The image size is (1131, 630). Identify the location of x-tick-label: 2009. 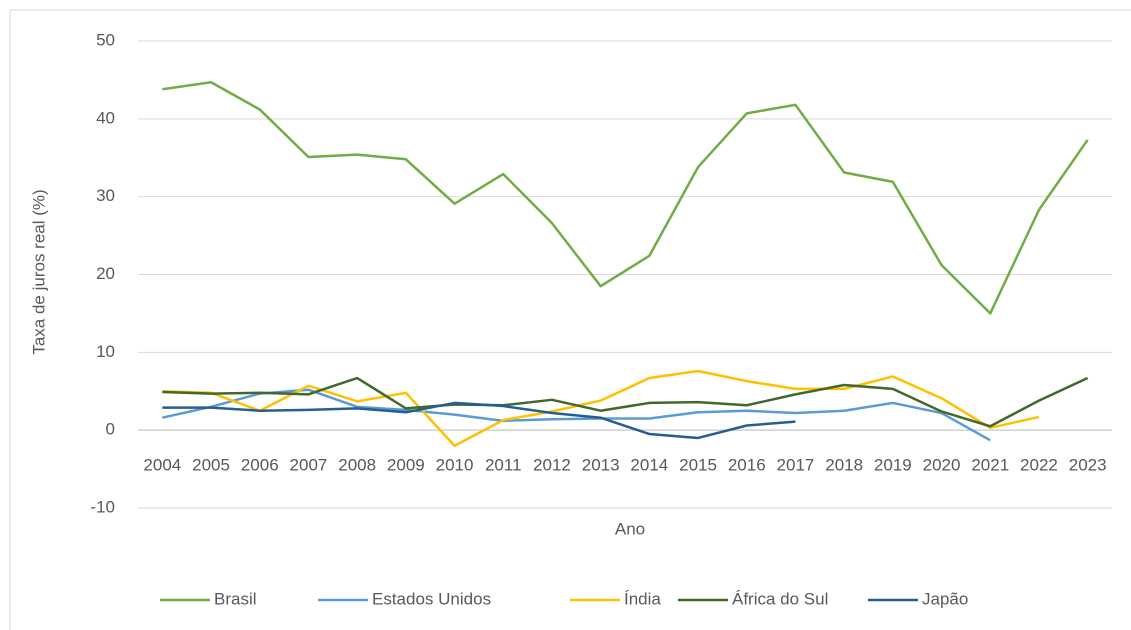
(406, 465).